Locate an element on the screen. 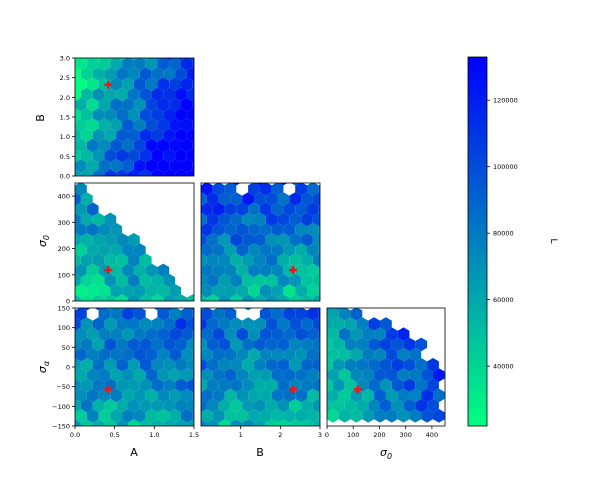 The height and width of the screenshot is (479, 598). colorbar-label: L is located at coordinates (553, 240).